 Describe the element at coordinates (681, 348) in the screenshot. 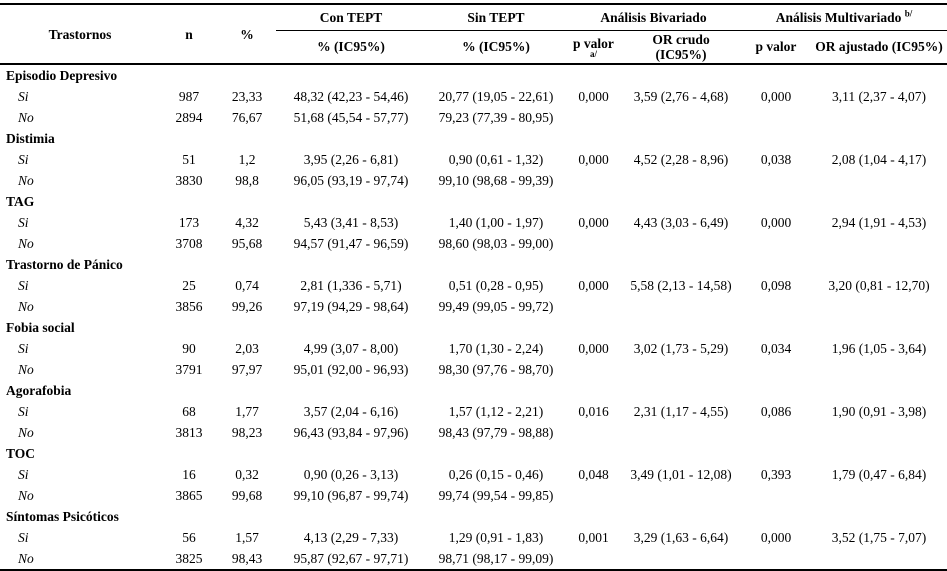

I see `cell-or-crudo: 3,02 (1,73 - 5,29)` at that location.